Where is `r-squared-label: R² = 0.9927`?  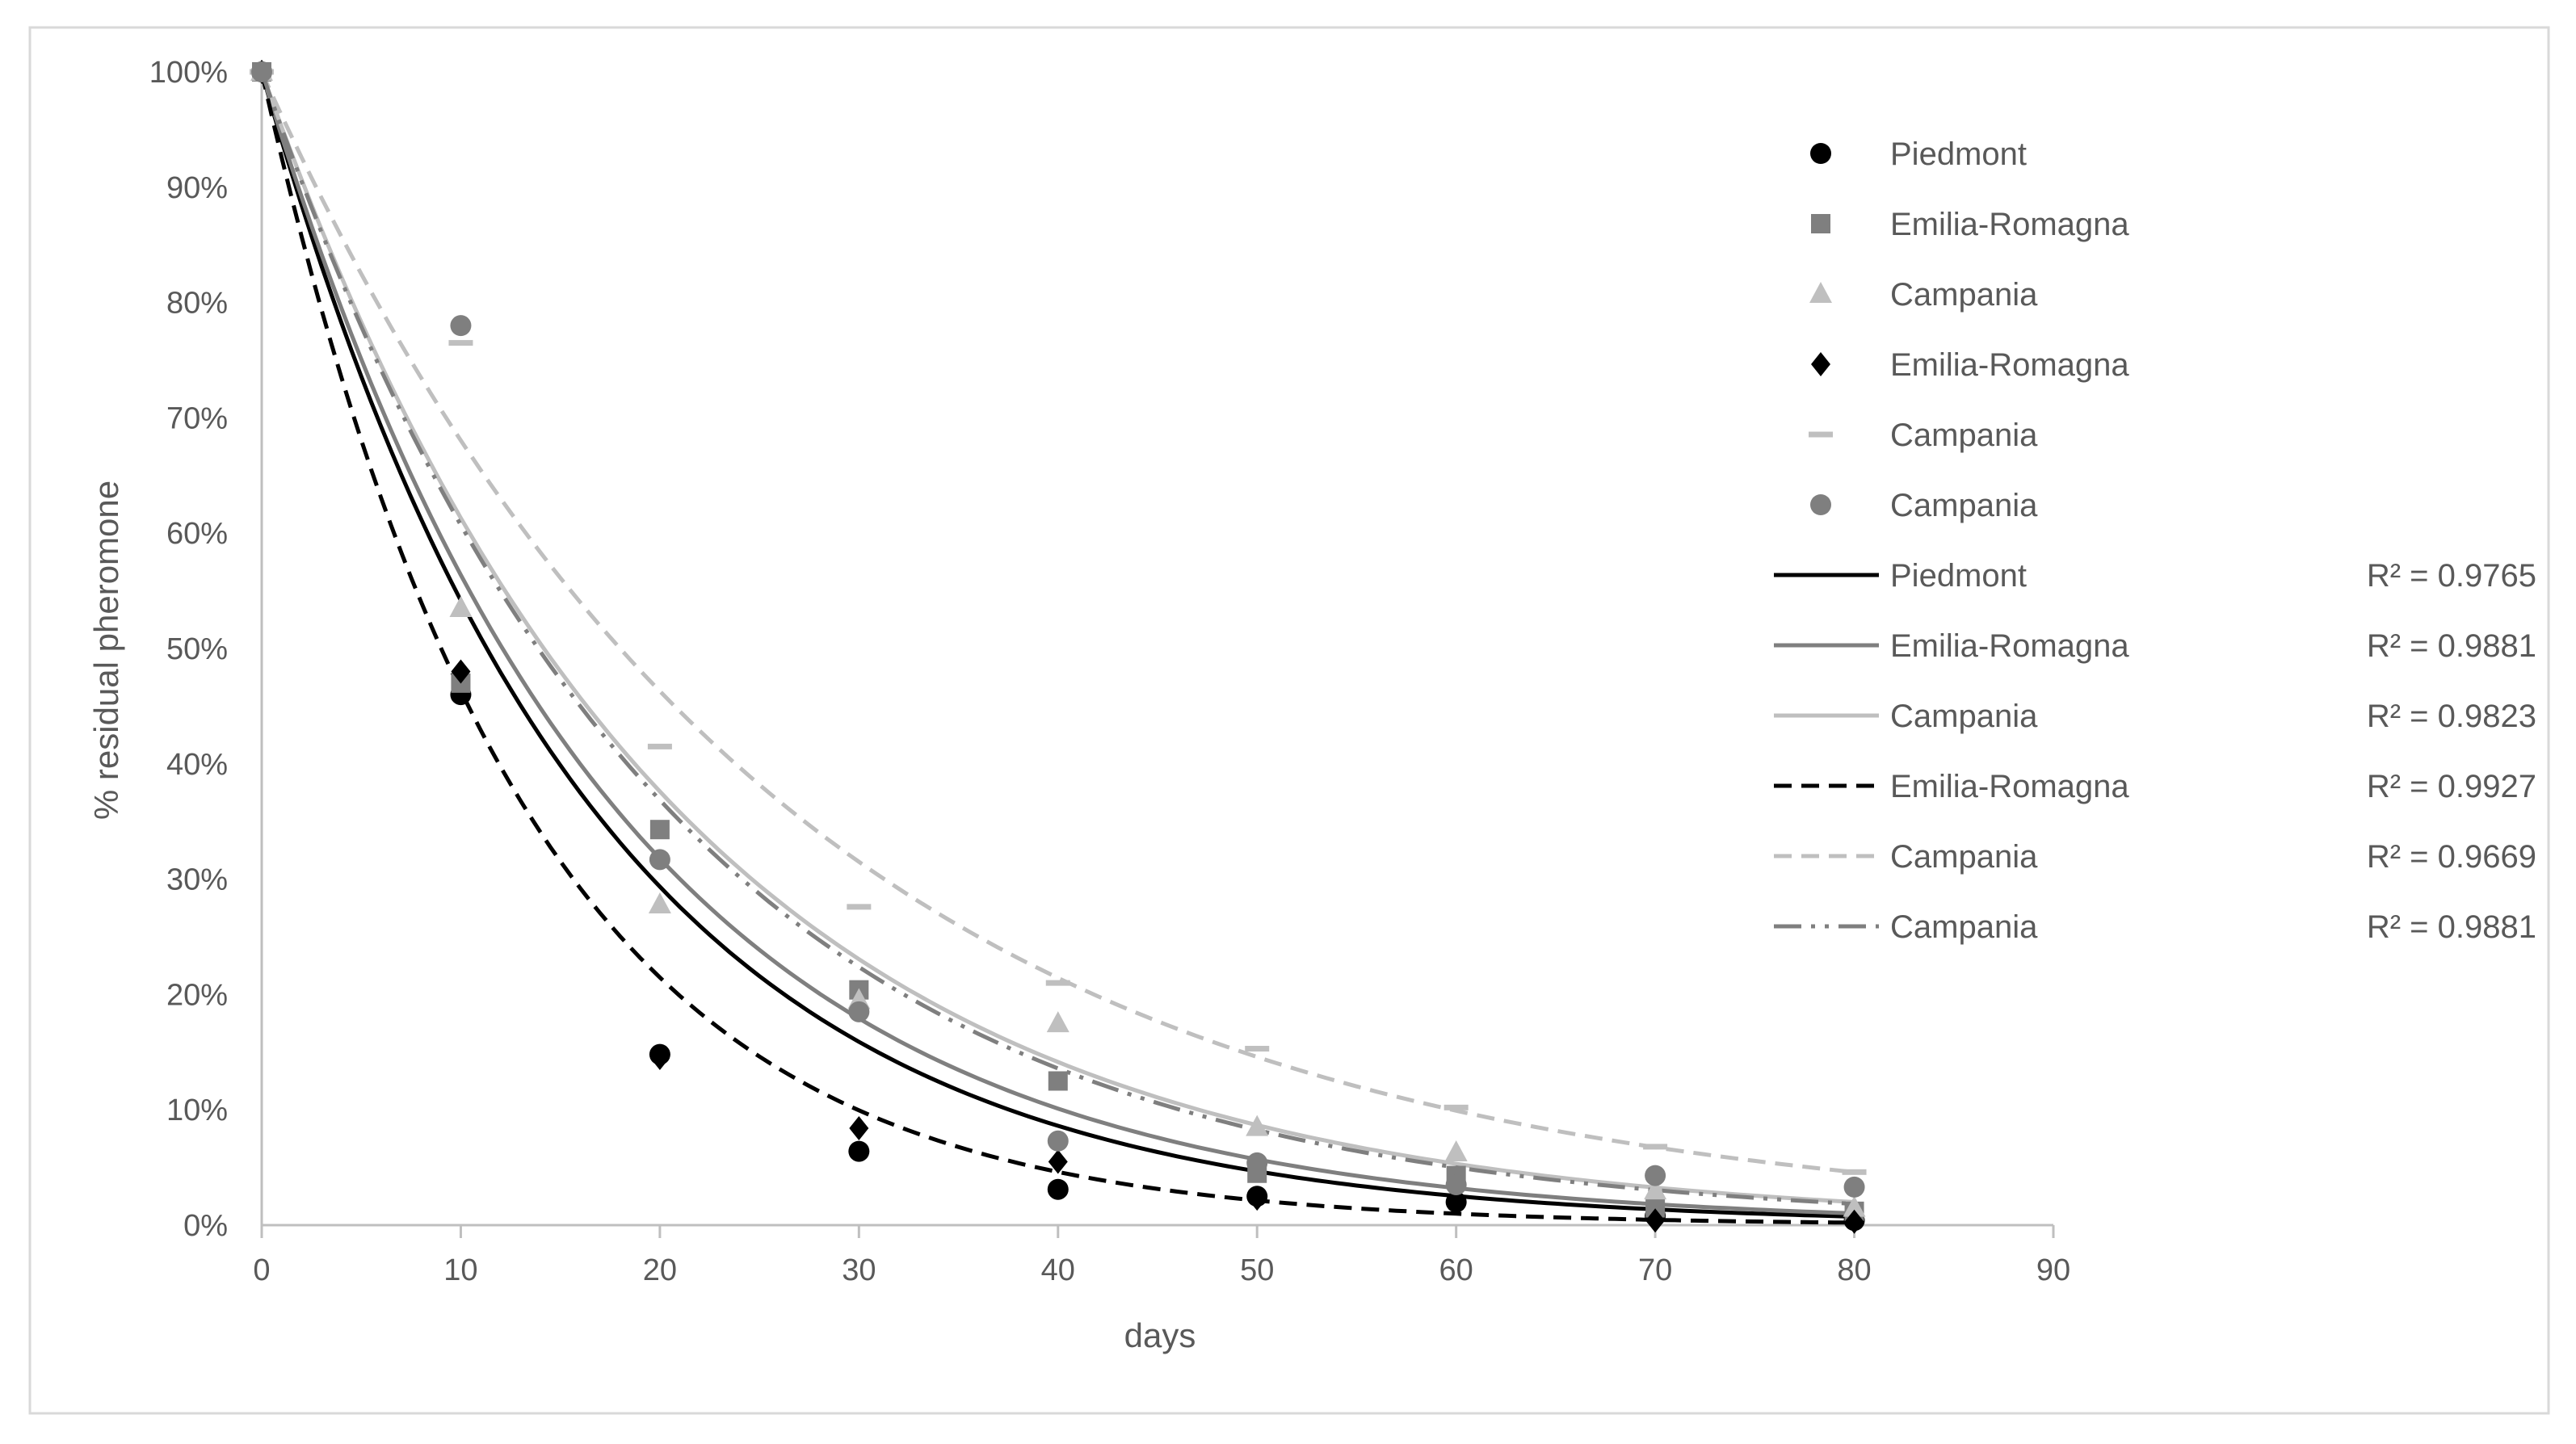
r-squared-label: R² = 0.9927 is located at coordinates (2451, 786).